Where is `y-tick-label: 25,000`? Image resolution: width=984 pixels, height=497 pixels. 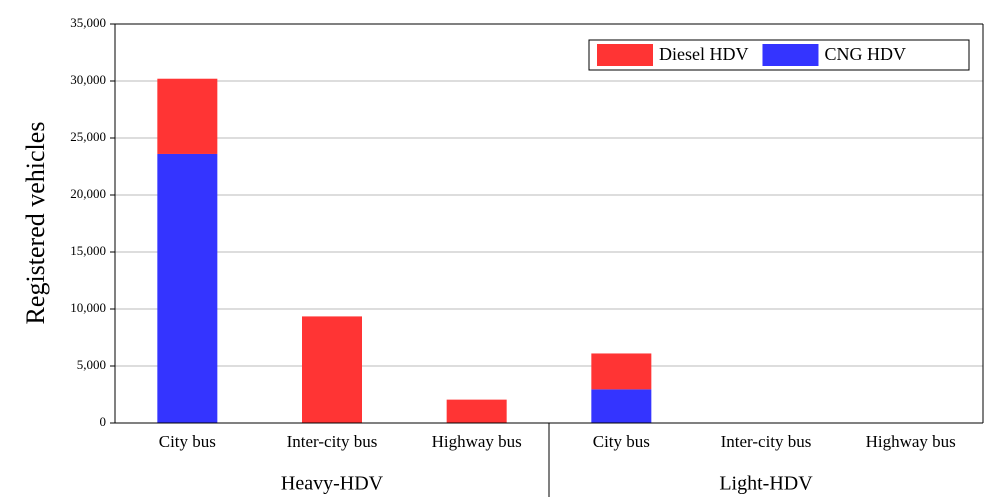 y-tick-label: 25,000 is located at coordinates (88, 136).